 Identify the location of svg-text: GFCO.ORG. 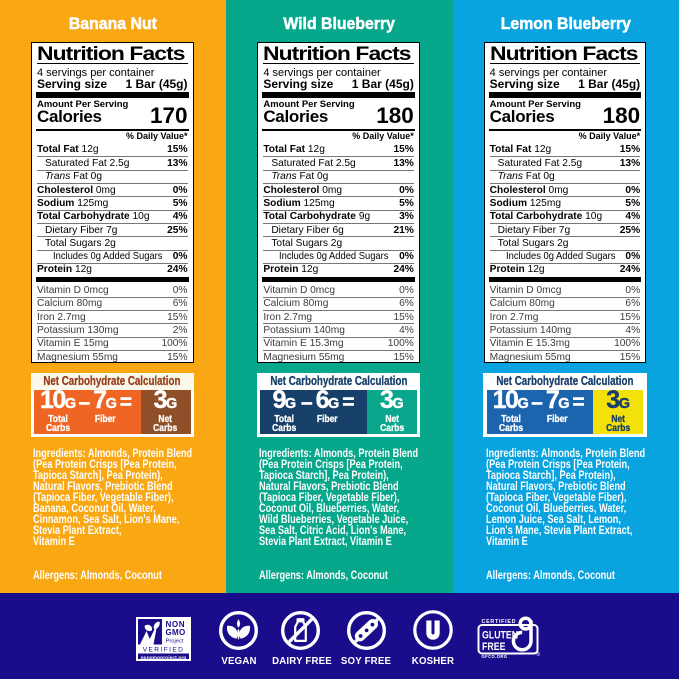
(495, 656).